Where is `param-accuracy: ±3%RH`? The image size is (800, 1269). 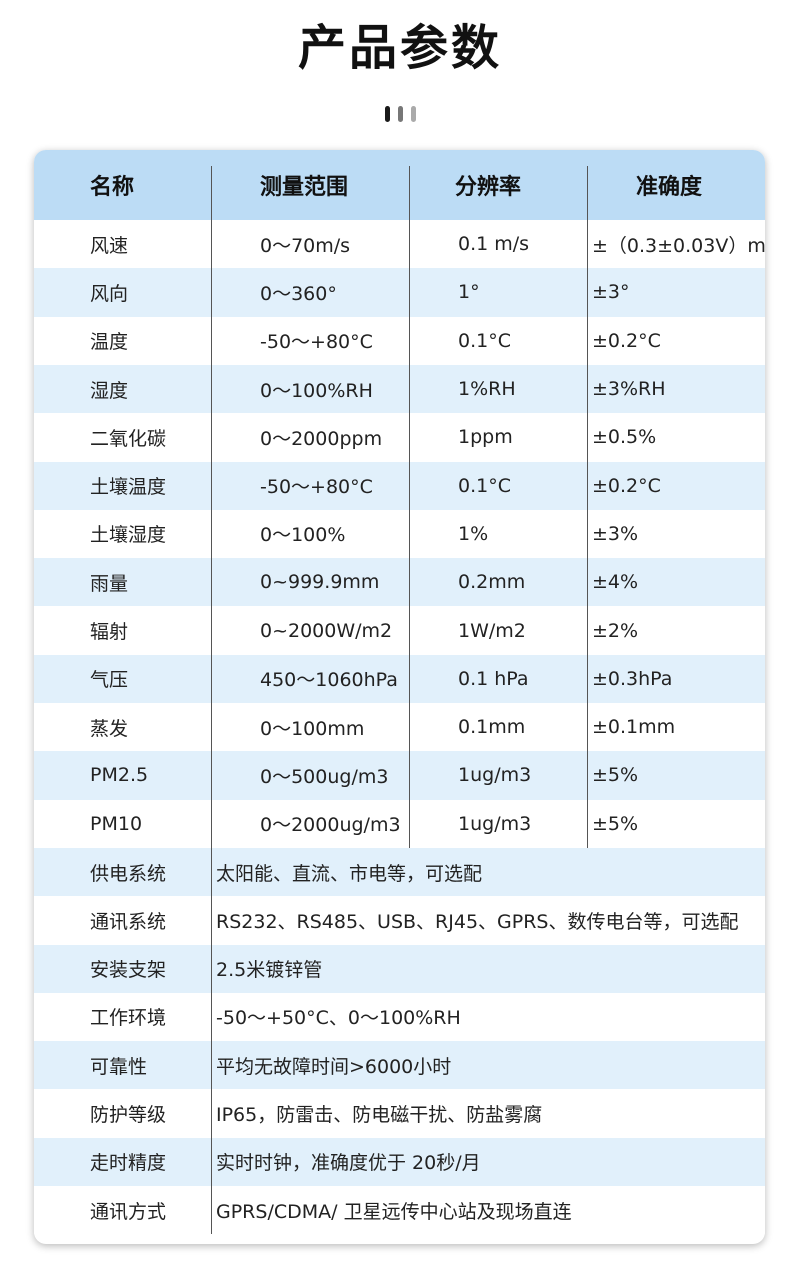
param-accuracy: ±3%RH is located at coordinates (629, 389).